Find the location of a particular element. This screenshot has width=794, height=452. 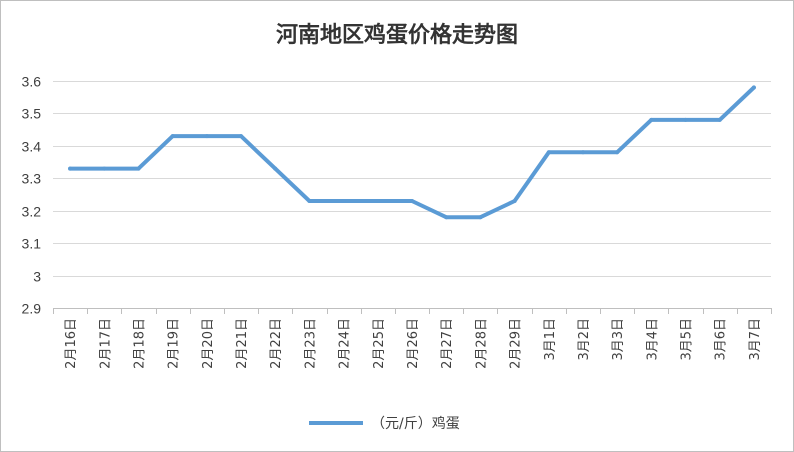

x-tick-label: 2月22日 is located at coordinates (276, 343).